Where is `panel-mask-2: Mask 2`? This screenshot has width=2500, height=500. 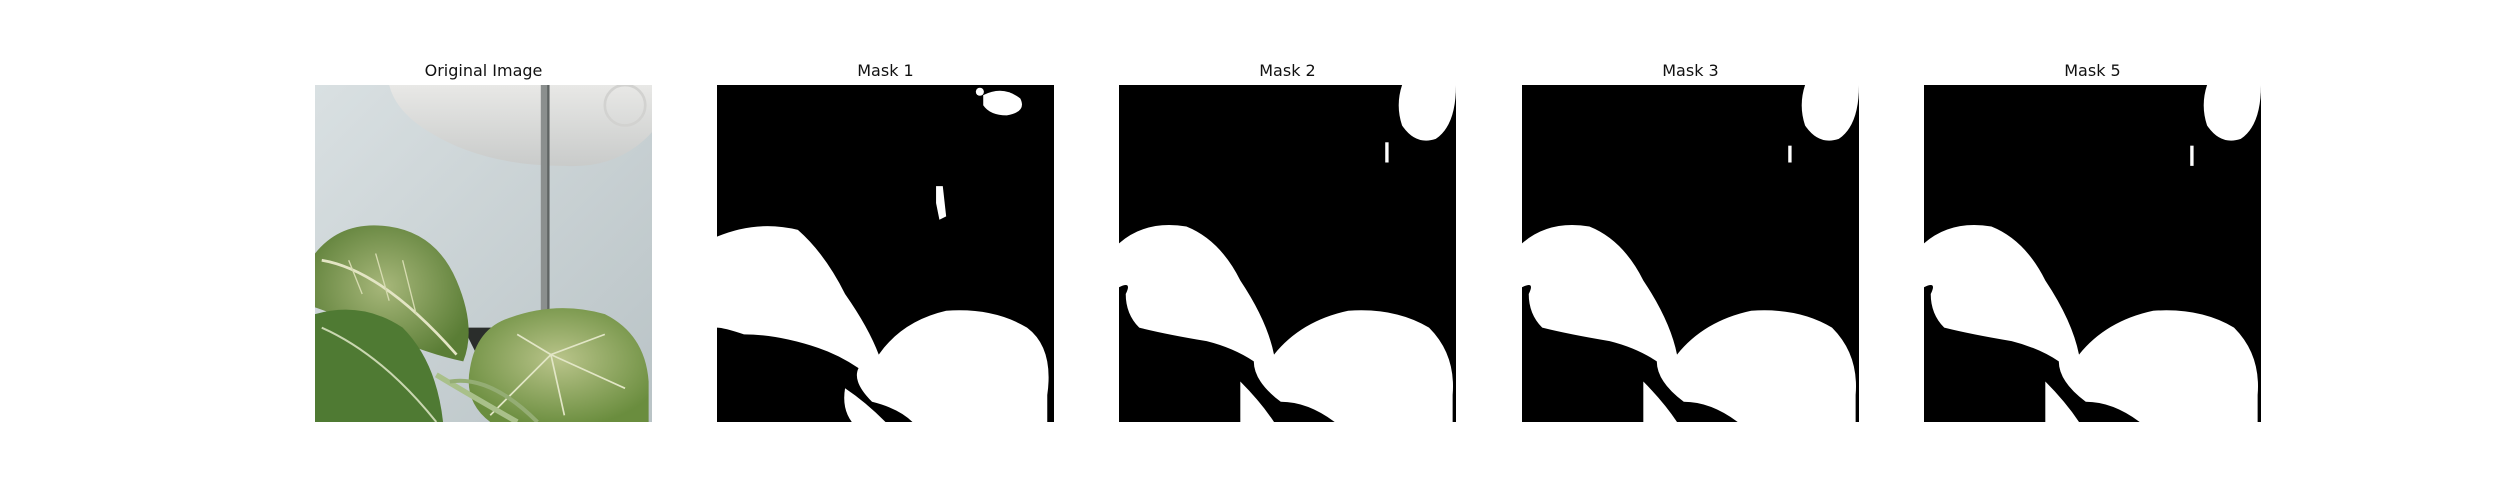
panel-mask-2: Mask 2 is located at coordinates (1287, 240).